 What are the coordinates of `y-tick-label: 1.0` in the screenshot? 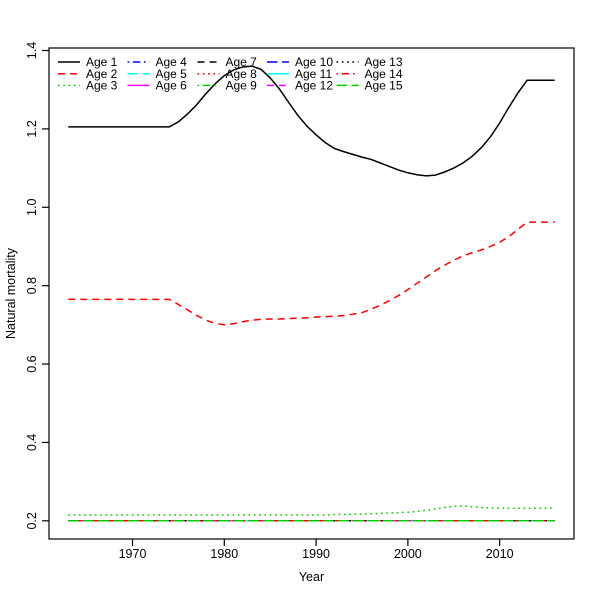 It's located at (32, 207).